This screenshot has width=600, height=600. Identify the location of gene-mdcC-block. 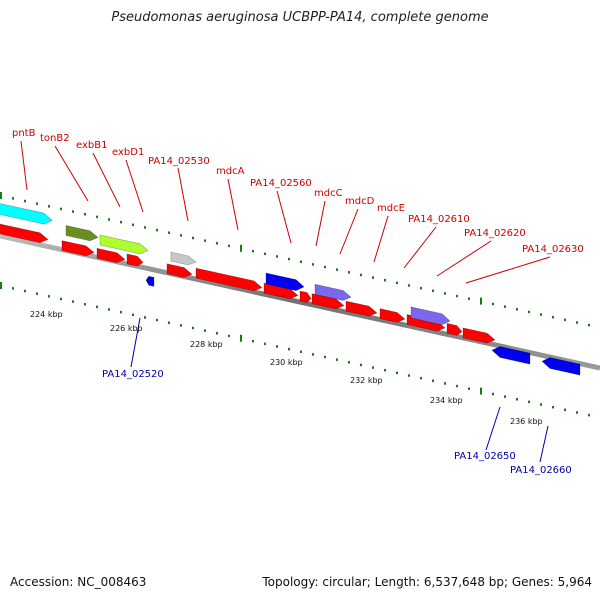
(333, 292).